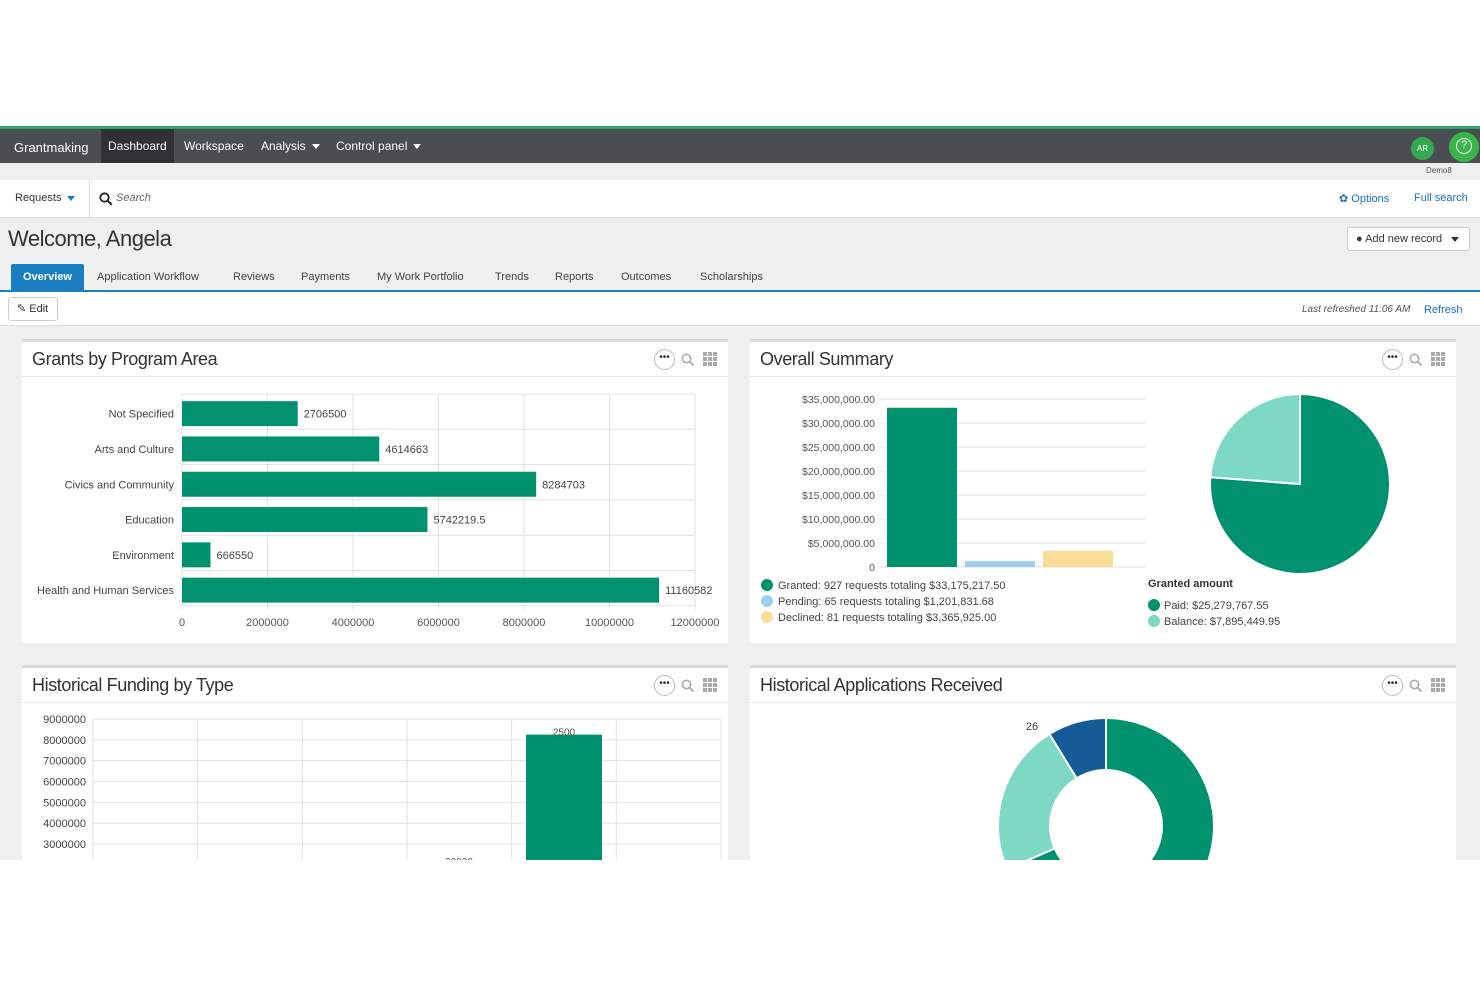 The height and width of the screenshot is (987, 1480). I want to click on x-tick-label: 0, so click(182, 623).